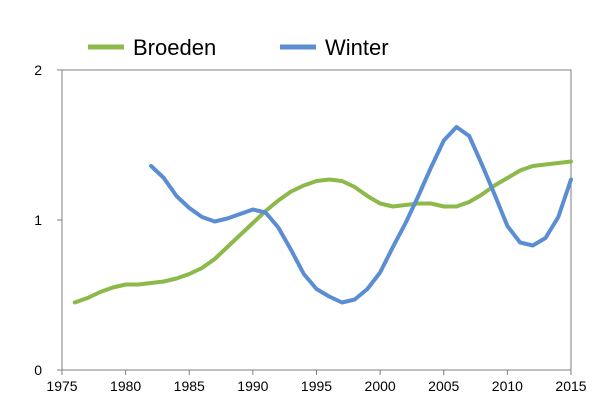  Describe the element at coordinates (38, 220) in the screenshot. I see `y-tick-label: 1` at that location.